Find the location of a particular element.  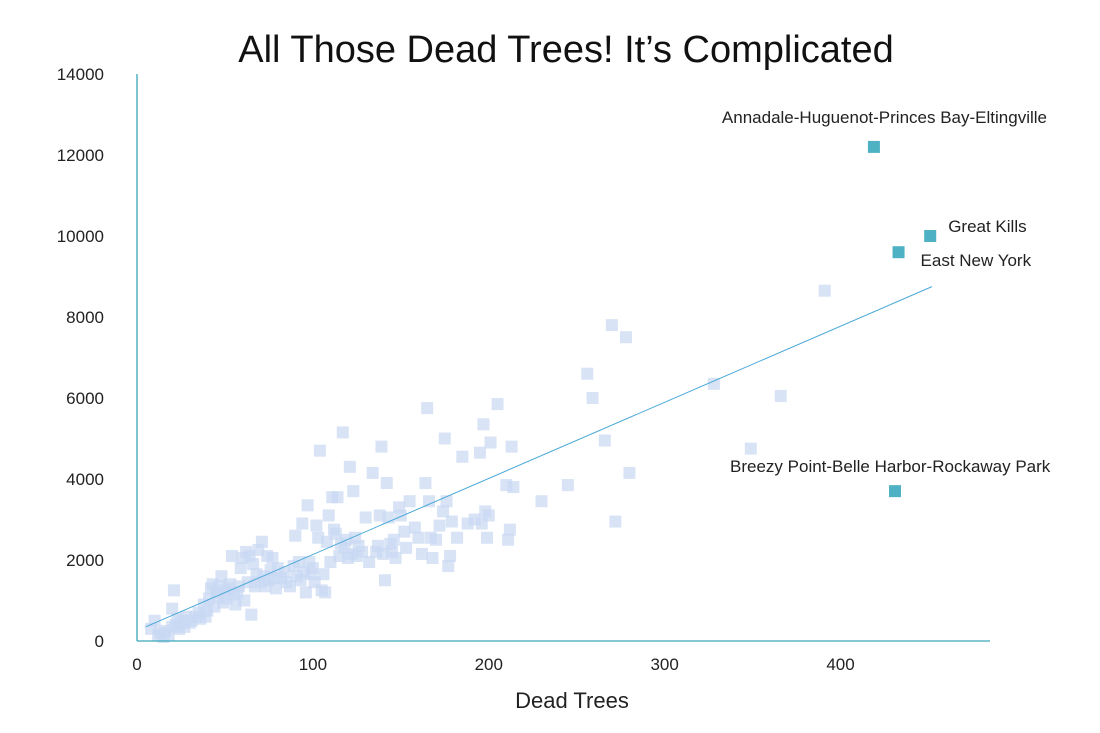

y-tick-label: 6000 is located at coordinates (85, 398).